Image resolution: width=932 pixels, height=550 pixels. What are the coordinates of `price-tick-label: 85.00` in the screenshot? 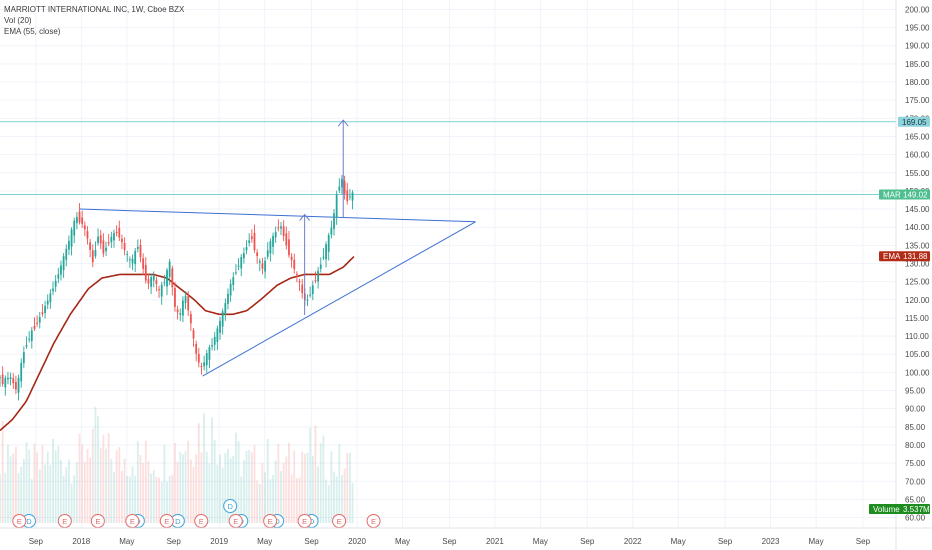 It's located at (915, 427).